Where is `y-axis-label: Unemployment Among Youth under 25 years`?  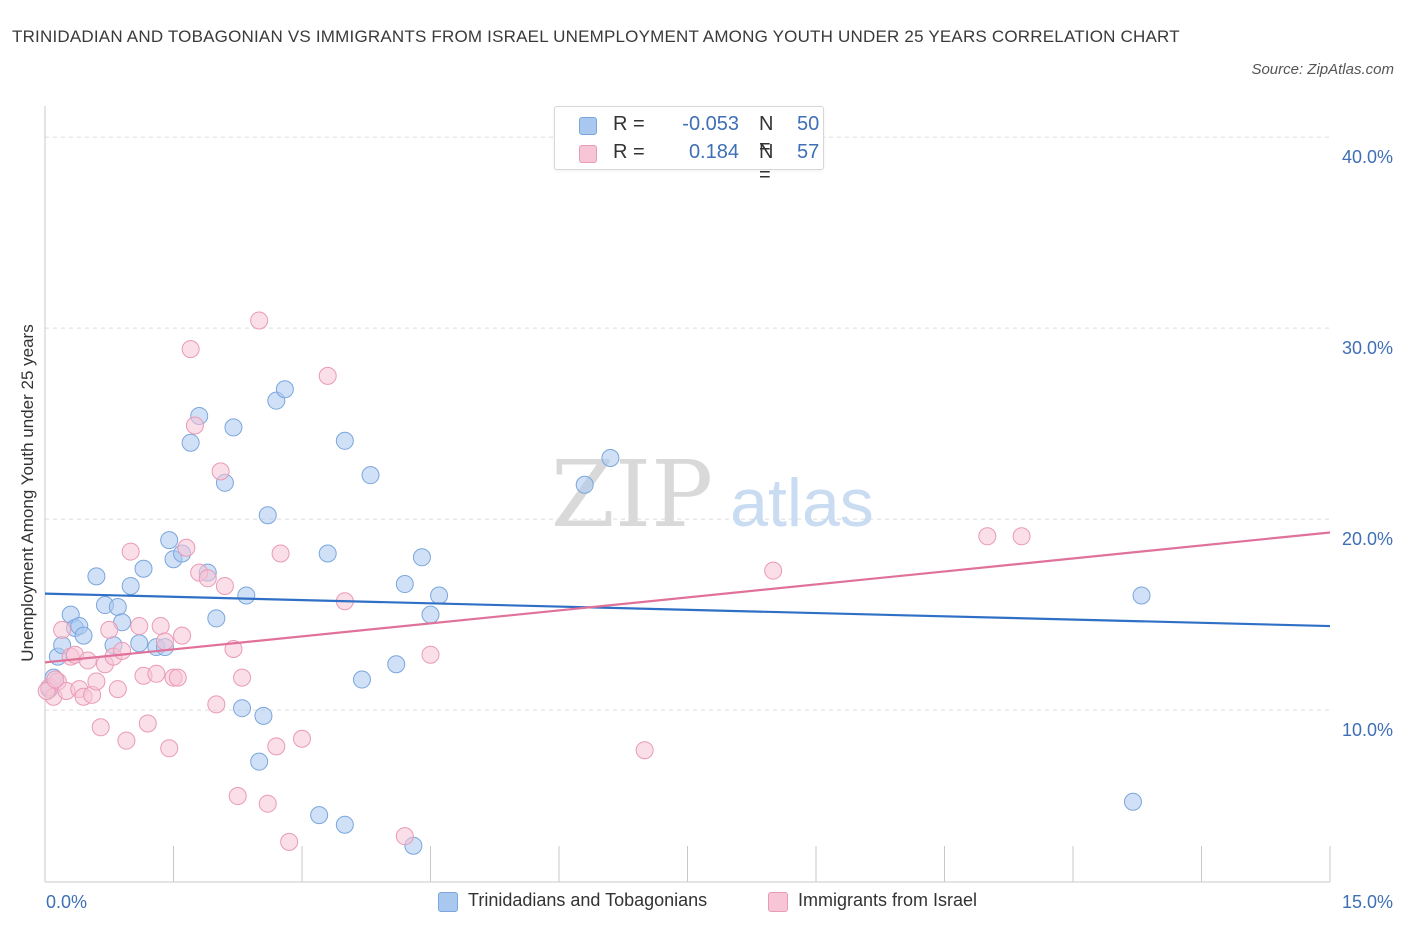
y-axis-label: Unemployment Among Youth under 25 years is located at coordinates (27, 492).